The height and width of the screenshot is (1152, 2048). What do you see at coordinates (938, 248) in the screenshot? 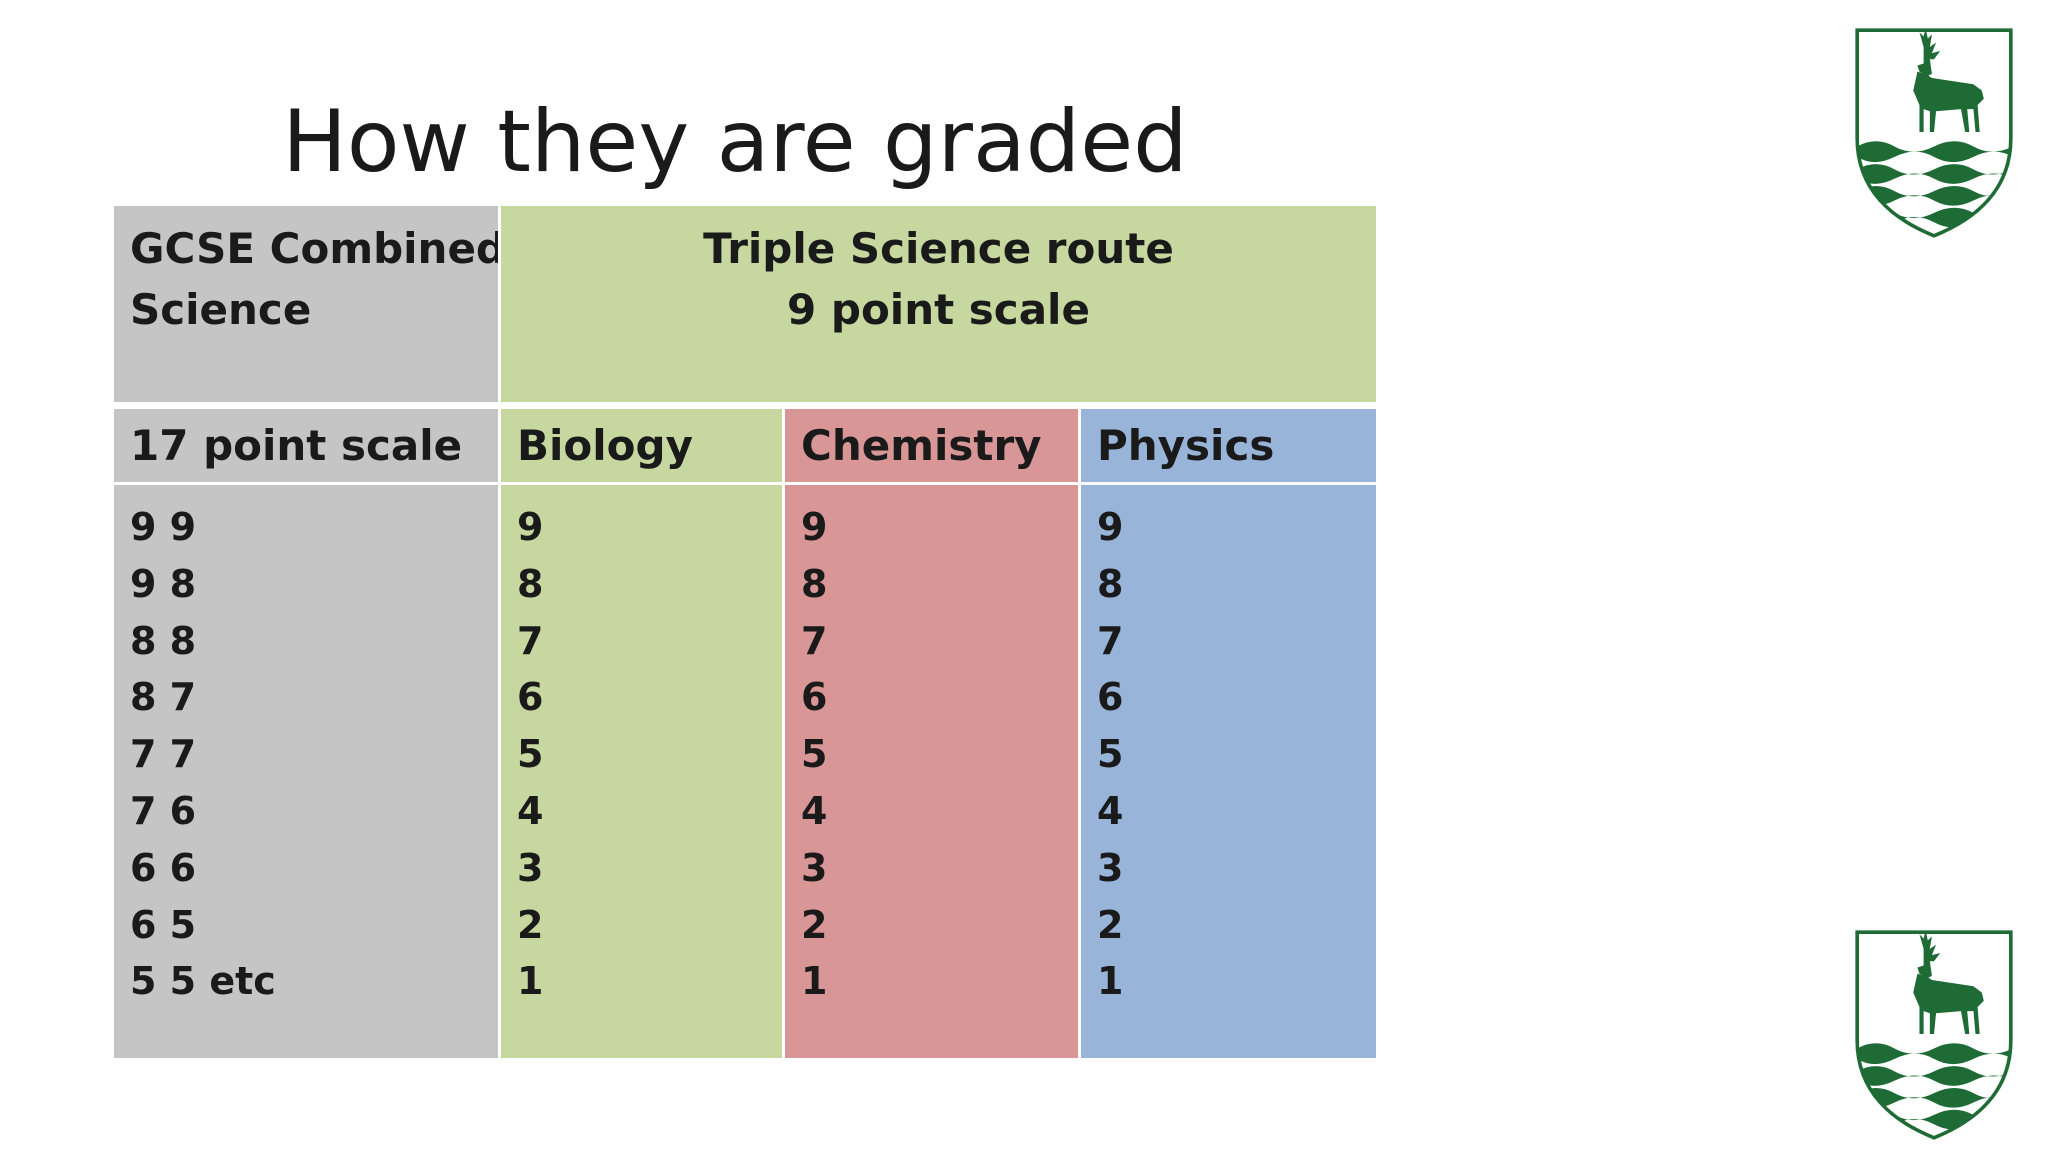
I see `header-triple-line: Triple Science route` at bounding box center [938, 248].